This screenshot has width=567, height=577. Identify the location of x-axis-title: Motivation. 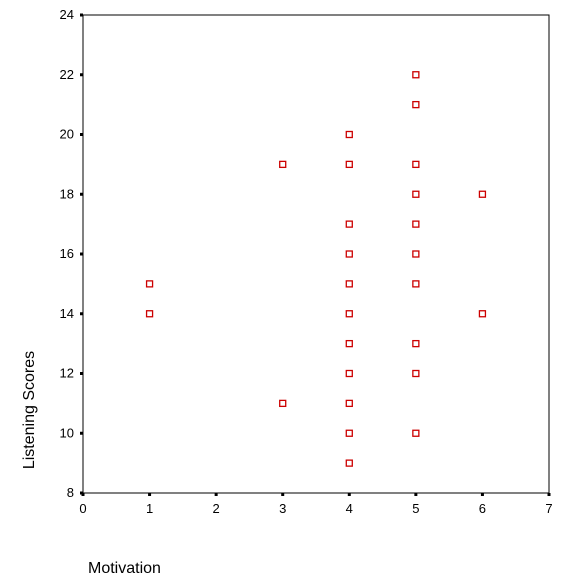
(124, 568).